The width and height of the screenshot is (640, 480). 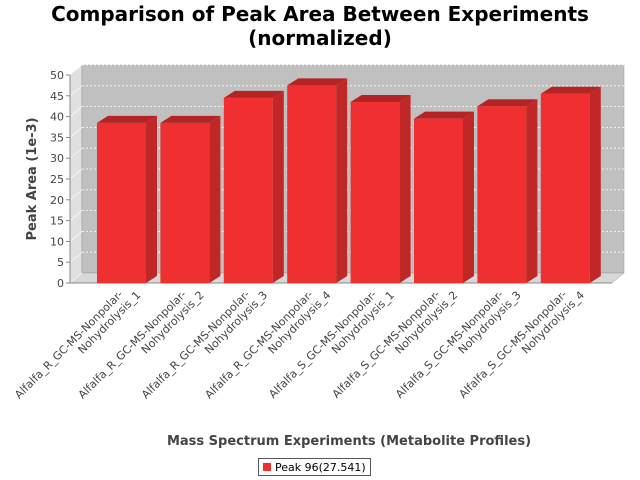 What do you see at coordinates (32, 178) in the screenshot?
I see `y-axis-title: Peak Area (1e-3)` at bounding box center [32, 178].